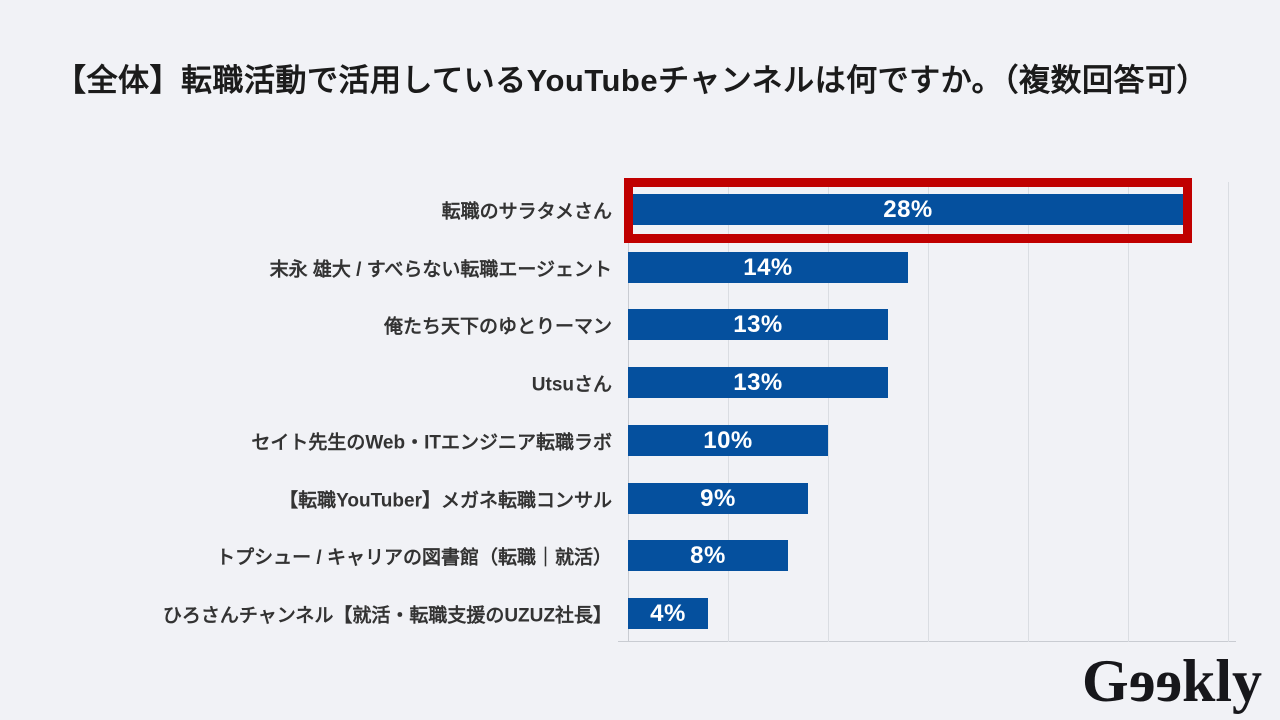 The width and height of the screenshot is (1280, 720). I want to click on bar: 9%, so click(718, 498).